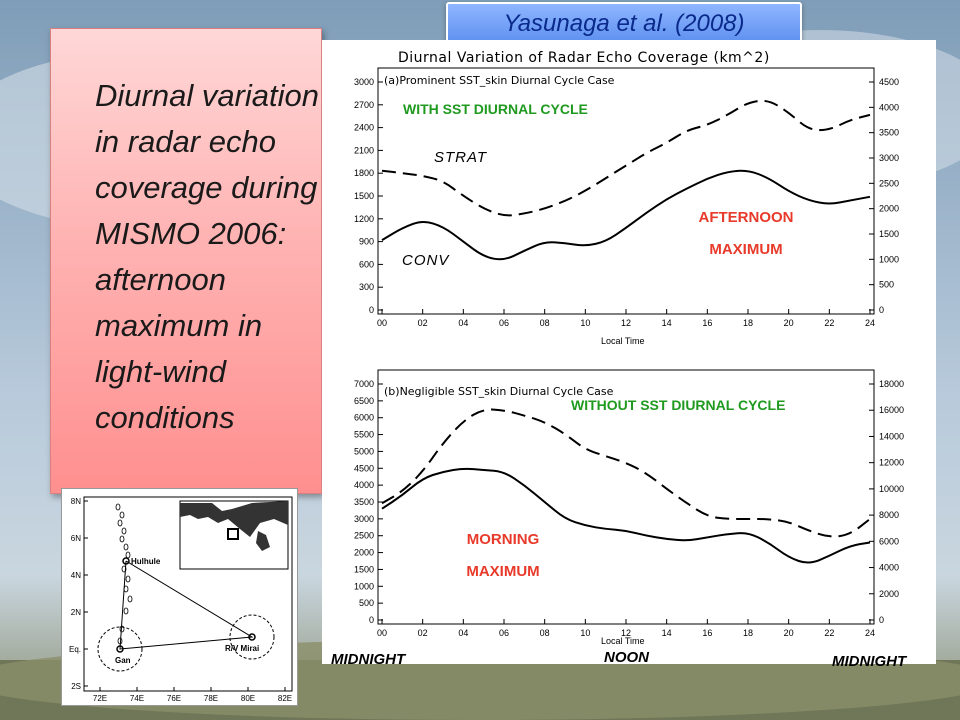  I want to click on panel-a-y-tick-label-left: 2100, so click(364, 150).